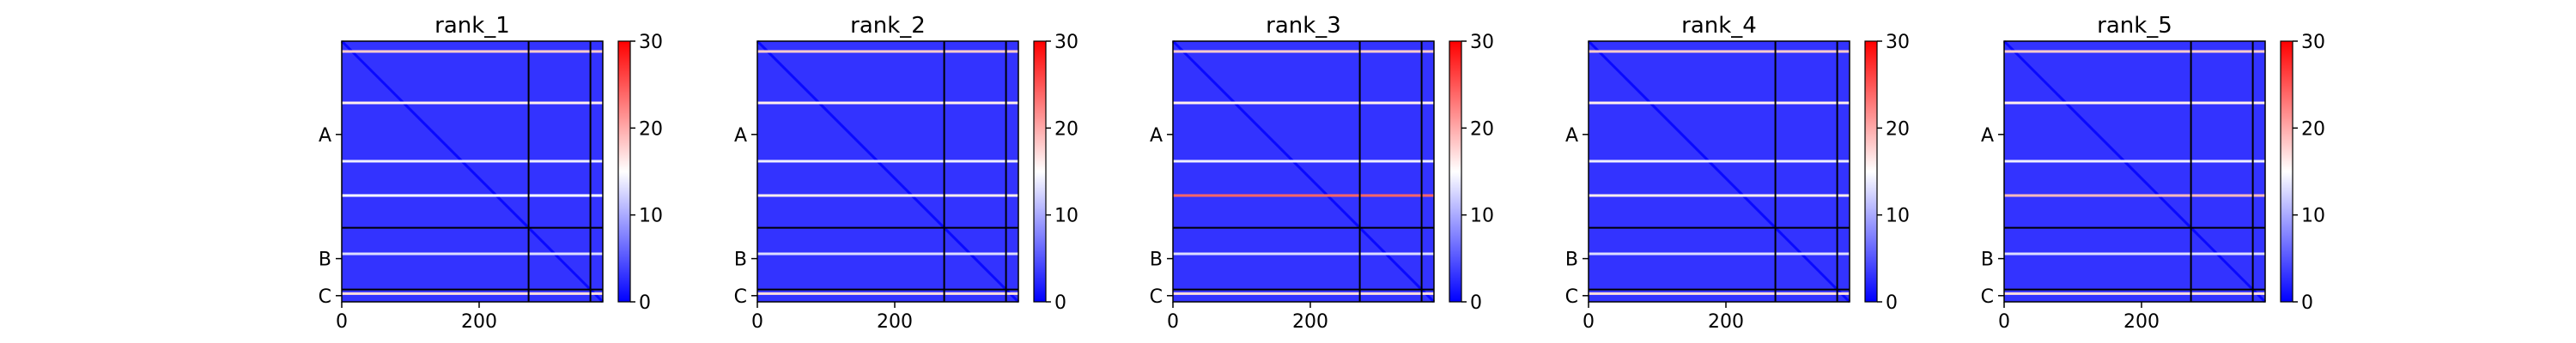  What do you see at coordinates (888, 26) in the screenshot?
I see `panel-title: rank_2` at bounding box center [888, 26].